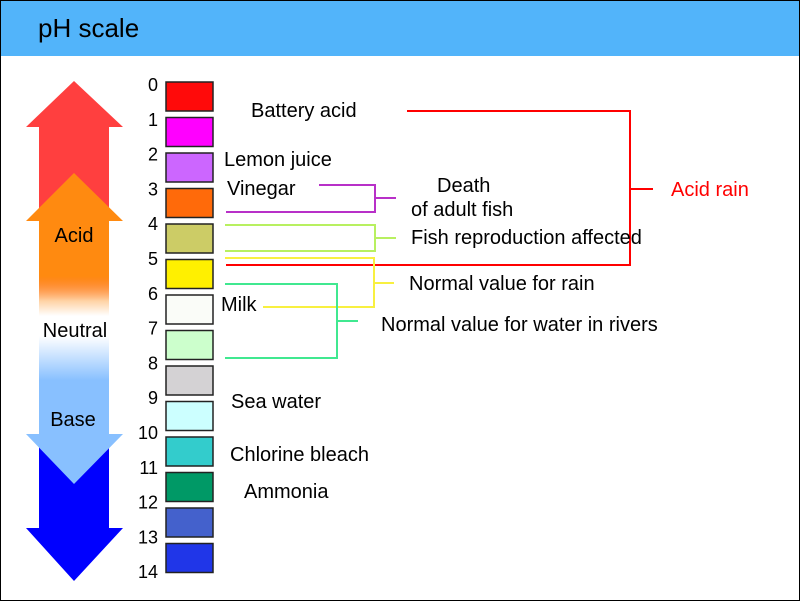 This screenshot has height=601, width=800. I want to click on chlorine-bleach-label: Chlorine bleach, so click(299, 455).